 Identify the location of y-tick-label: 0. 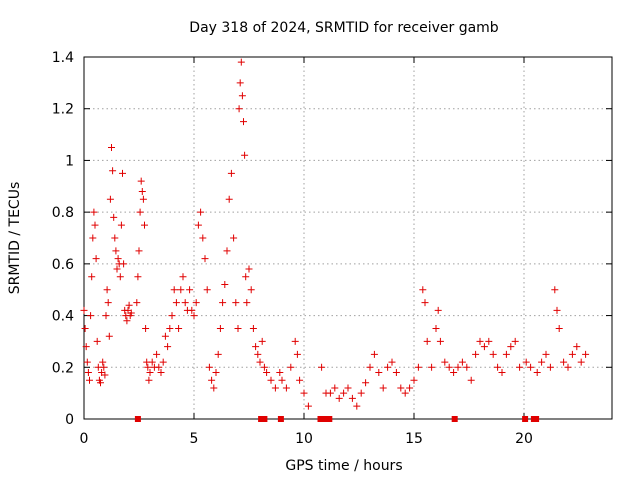
(69, 420).